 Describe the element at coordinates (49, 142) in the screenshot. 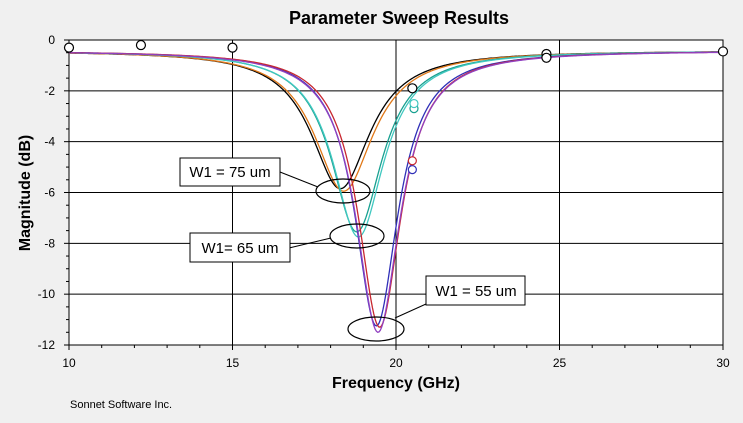

I see `y-tick-label: -4` at that location.